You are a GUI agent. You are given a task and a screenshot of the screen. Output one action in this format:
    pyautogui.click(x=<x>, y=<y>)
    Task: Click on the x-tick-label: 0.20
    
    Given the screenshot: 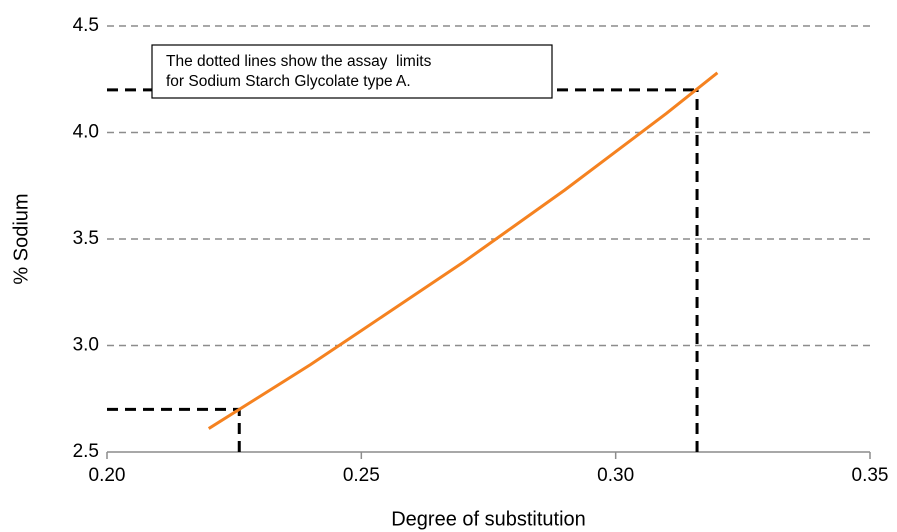 What is the action you would take?
    pyautogui.click(x=107, y=475)
    